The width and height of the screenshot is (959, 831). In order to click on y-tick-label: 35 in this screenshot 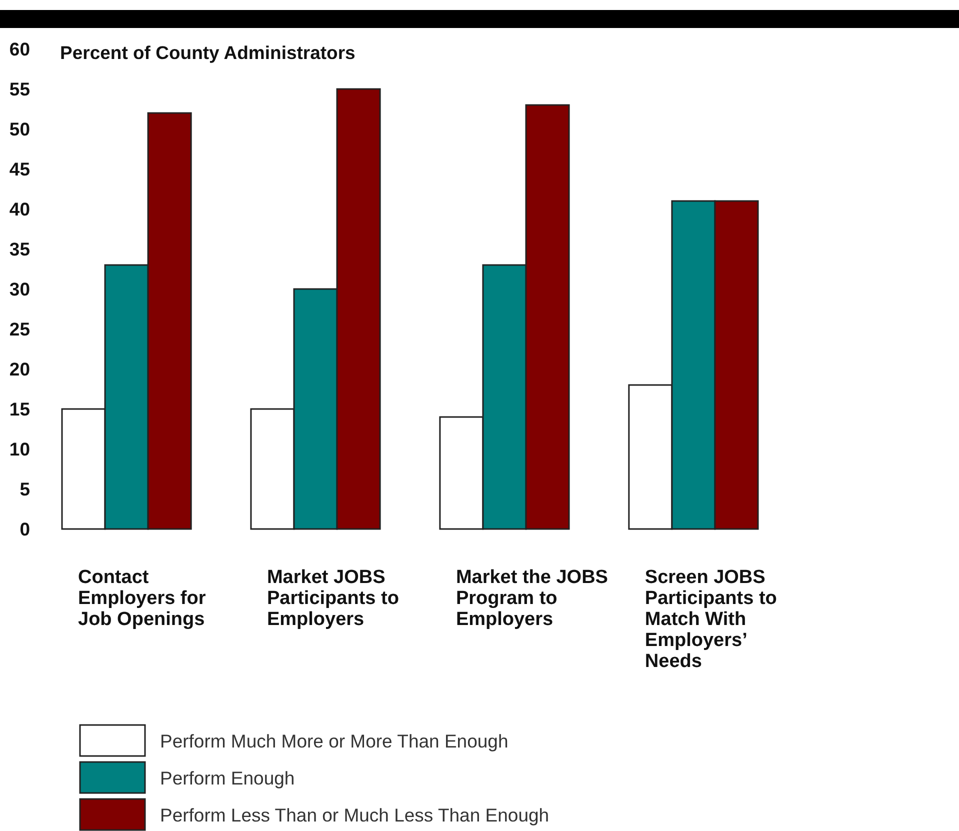, I will do `click(19, 249)`.